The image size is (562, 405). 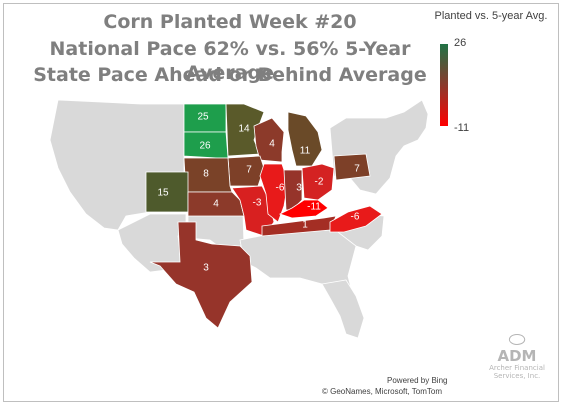 What do you see at coordinates (206, 268) in the screenshot?
I see `label-texas: 3` at bounding box center [206, 268].